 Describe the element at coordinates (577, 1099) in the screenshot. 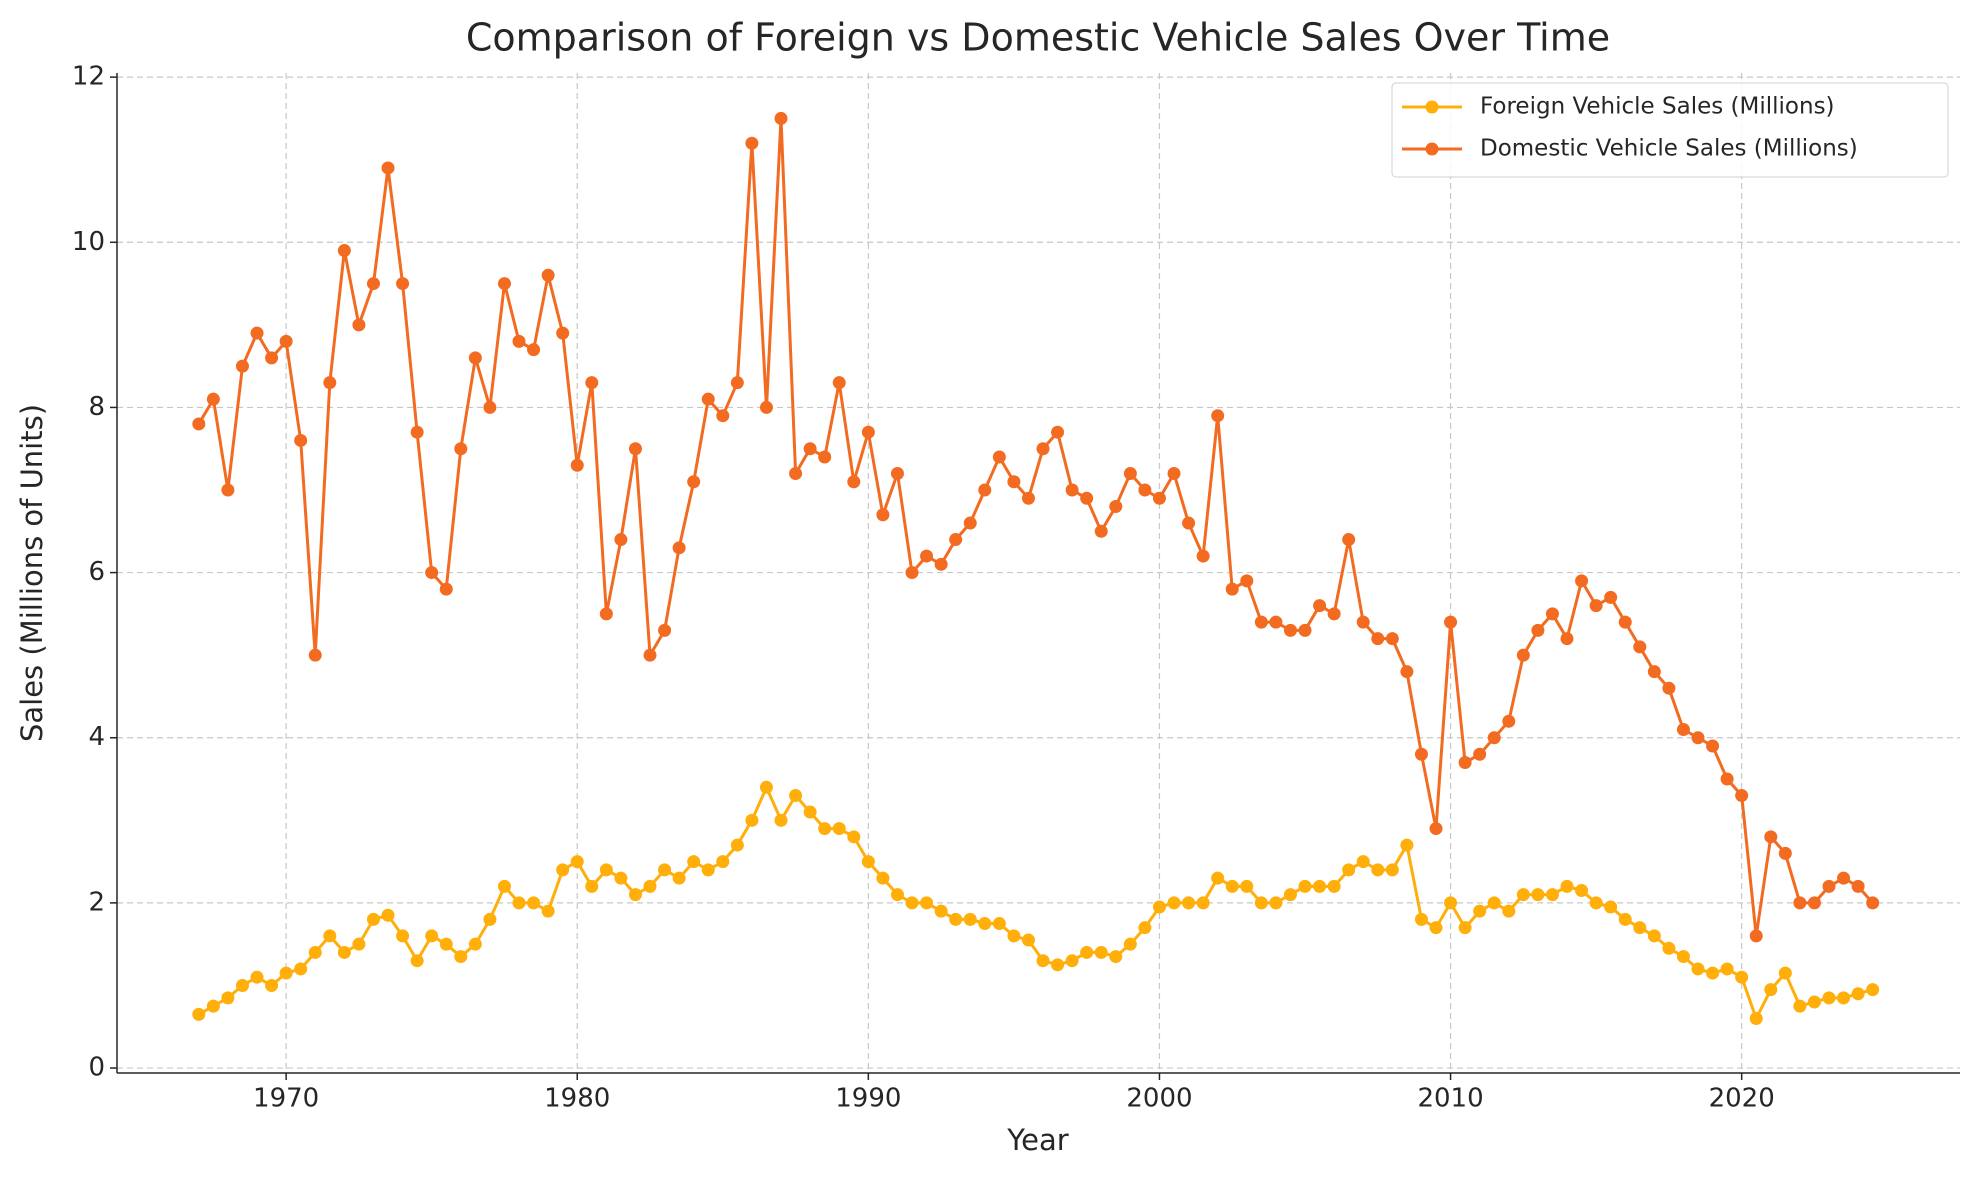

I see `x-tick-label: 1980` at that location.